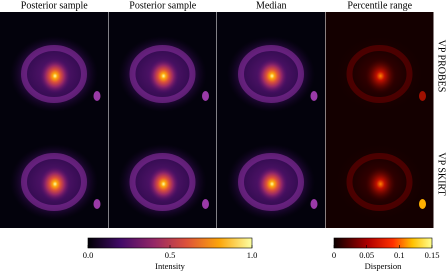  Describe the element at coordinates (334, 255) in the screenshot. I see `colorbar-tick-label: 0` at that location.